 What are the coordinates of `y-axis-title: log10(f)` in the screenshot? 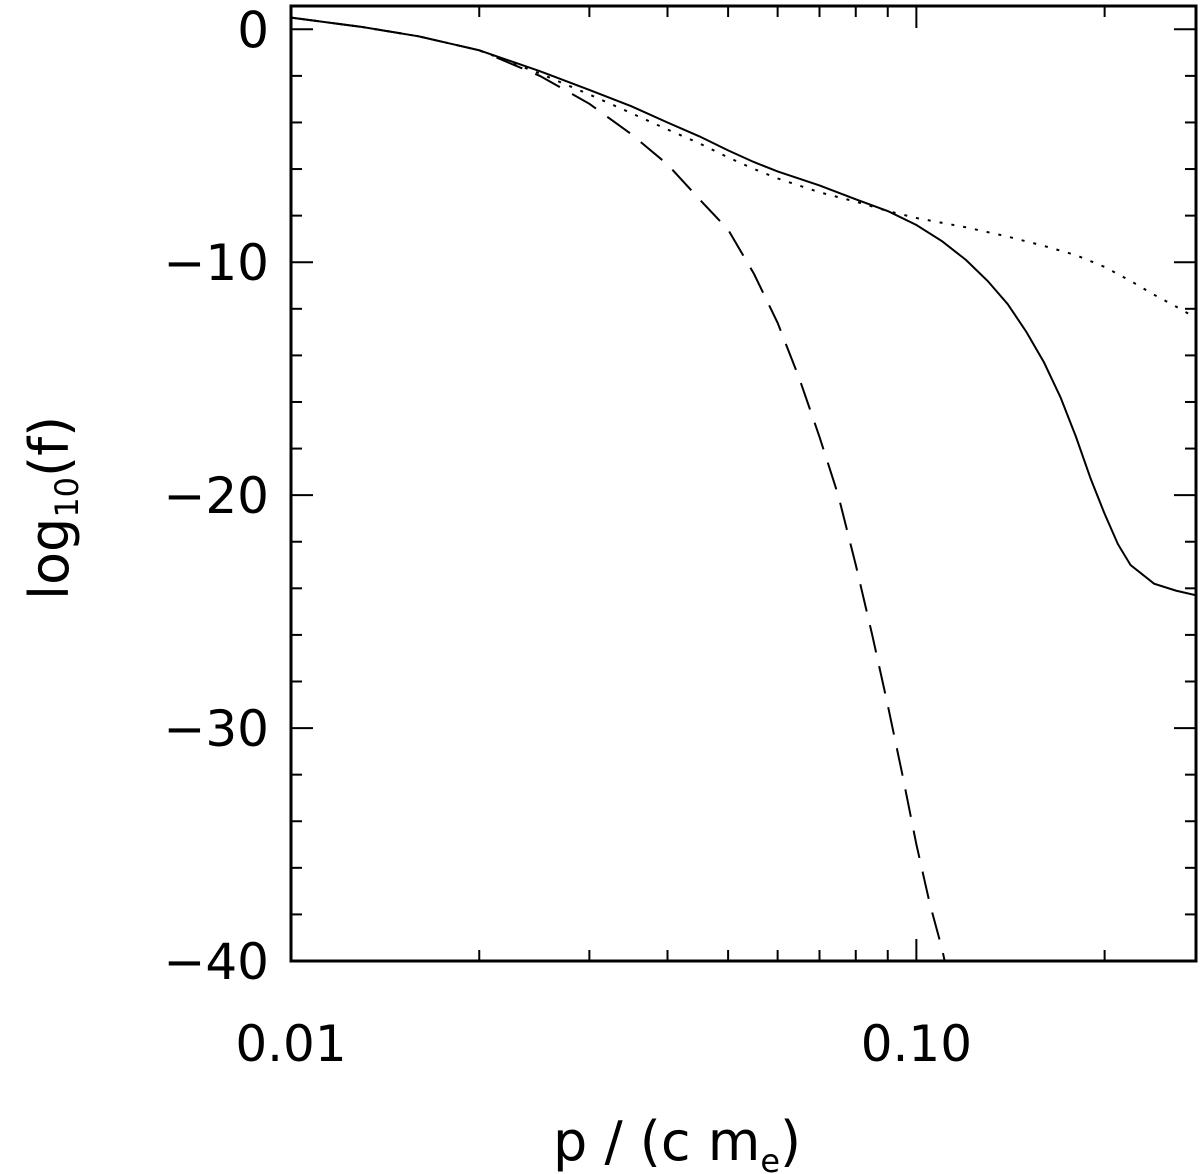 It's located at (52, 508).